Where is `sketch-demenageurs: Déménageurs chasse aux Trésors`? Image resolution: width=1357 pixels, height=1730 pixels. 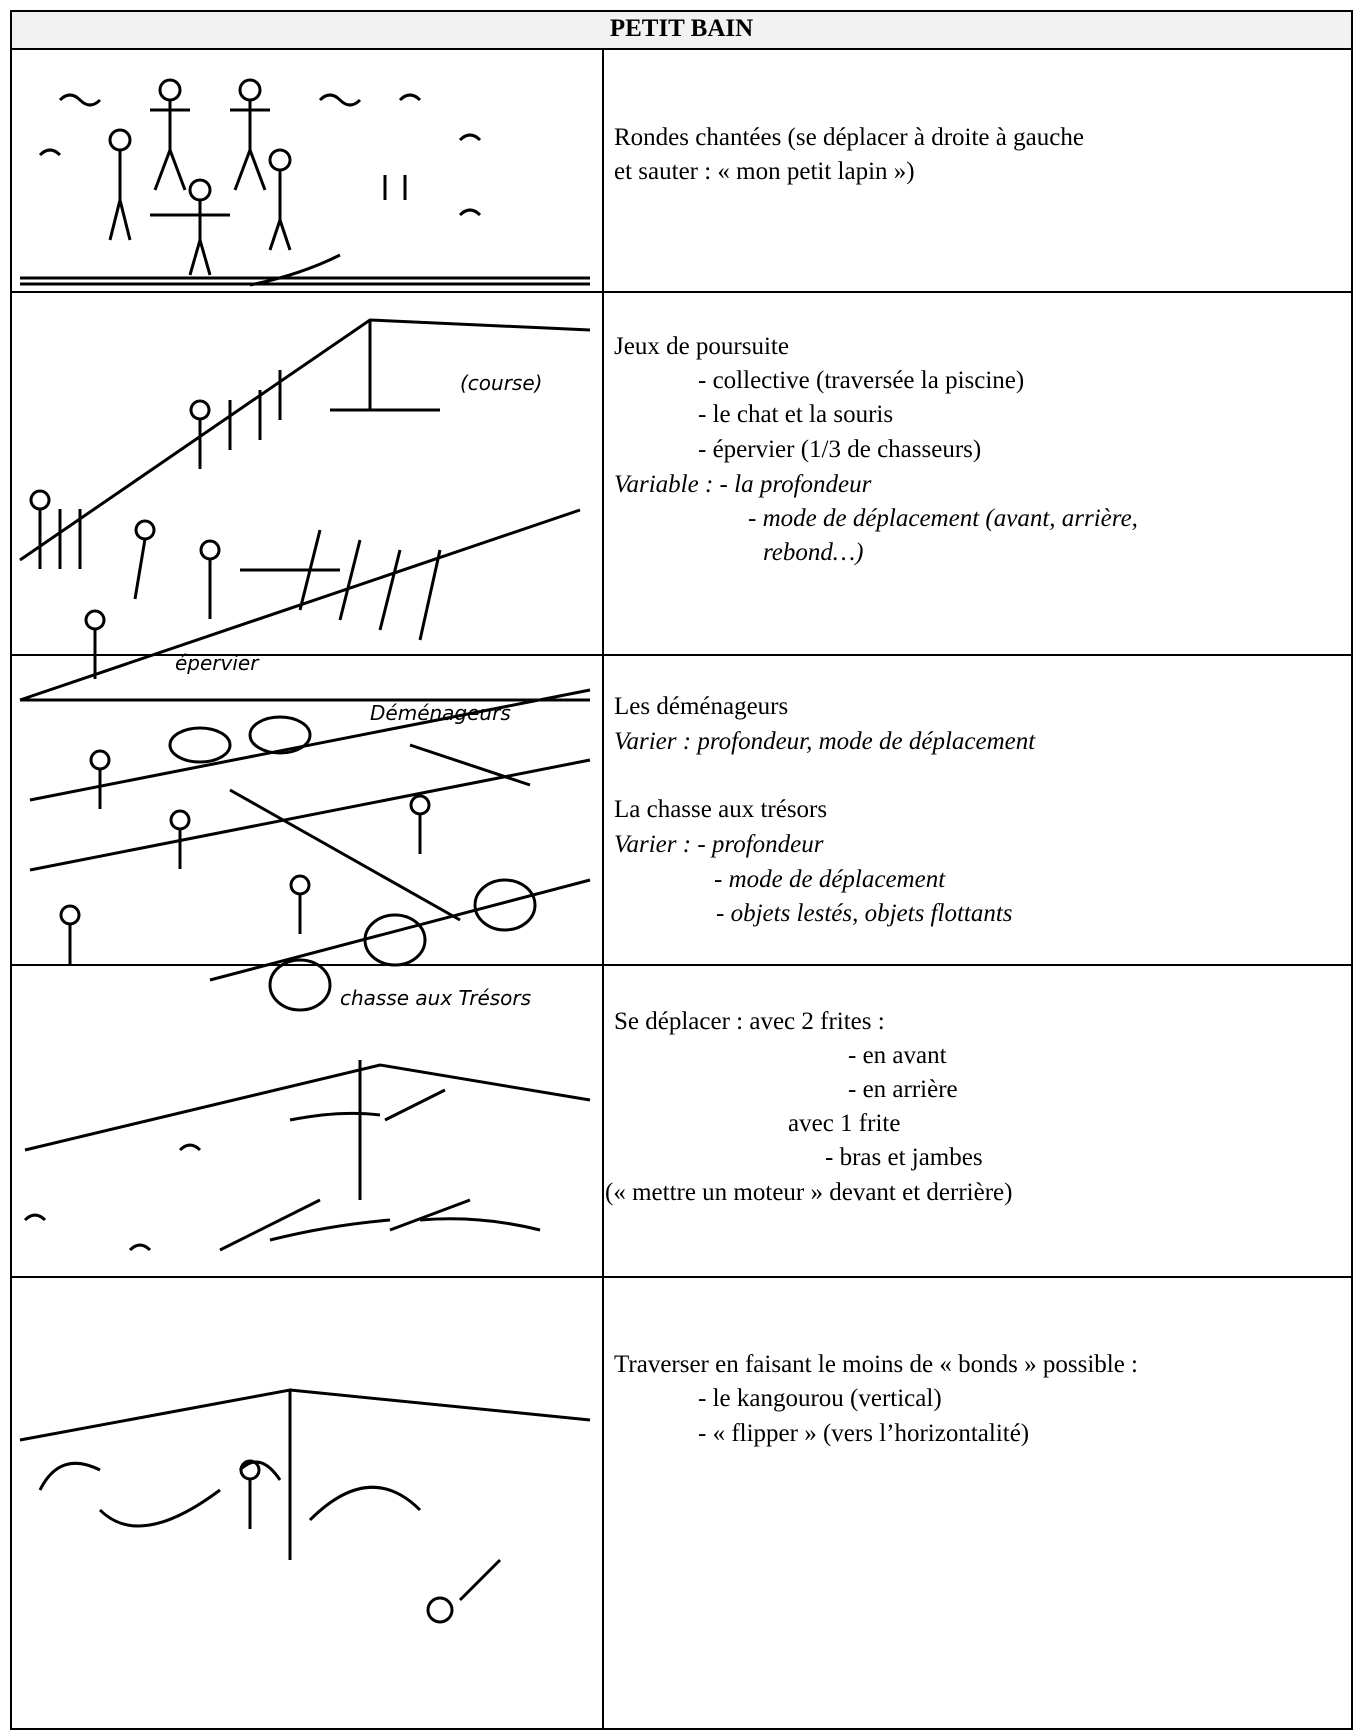
sketch-demenageurs: Déménageurs chasse aux Trésors is located at coordinates (310, 850).